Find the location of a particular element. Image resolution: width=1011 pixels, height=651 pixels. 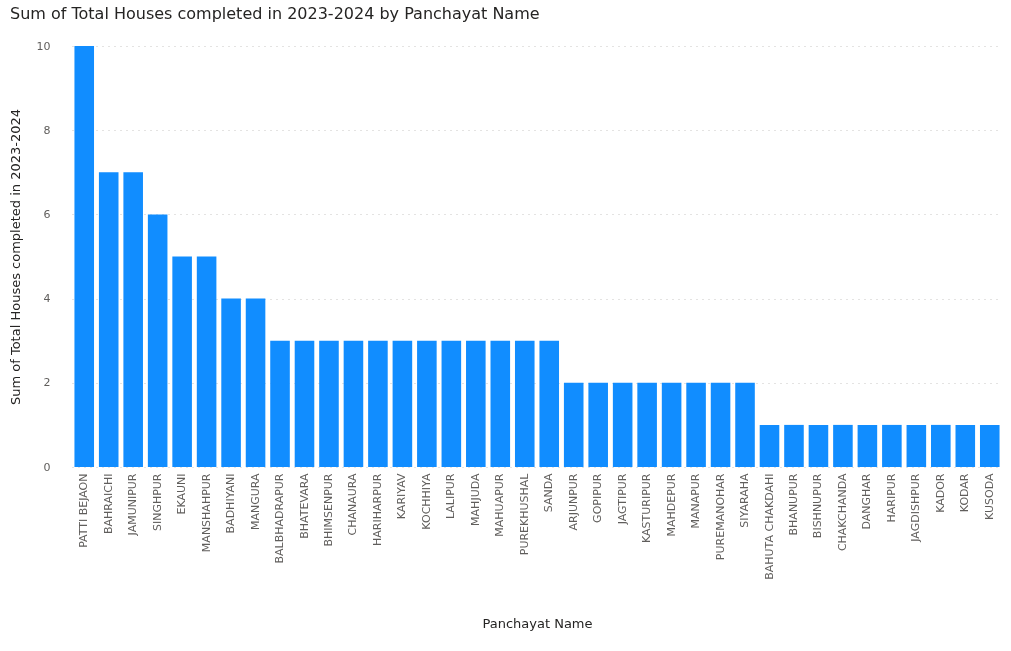

x-tick-label: ARJUNPUR is located at coordinates (573, 502).